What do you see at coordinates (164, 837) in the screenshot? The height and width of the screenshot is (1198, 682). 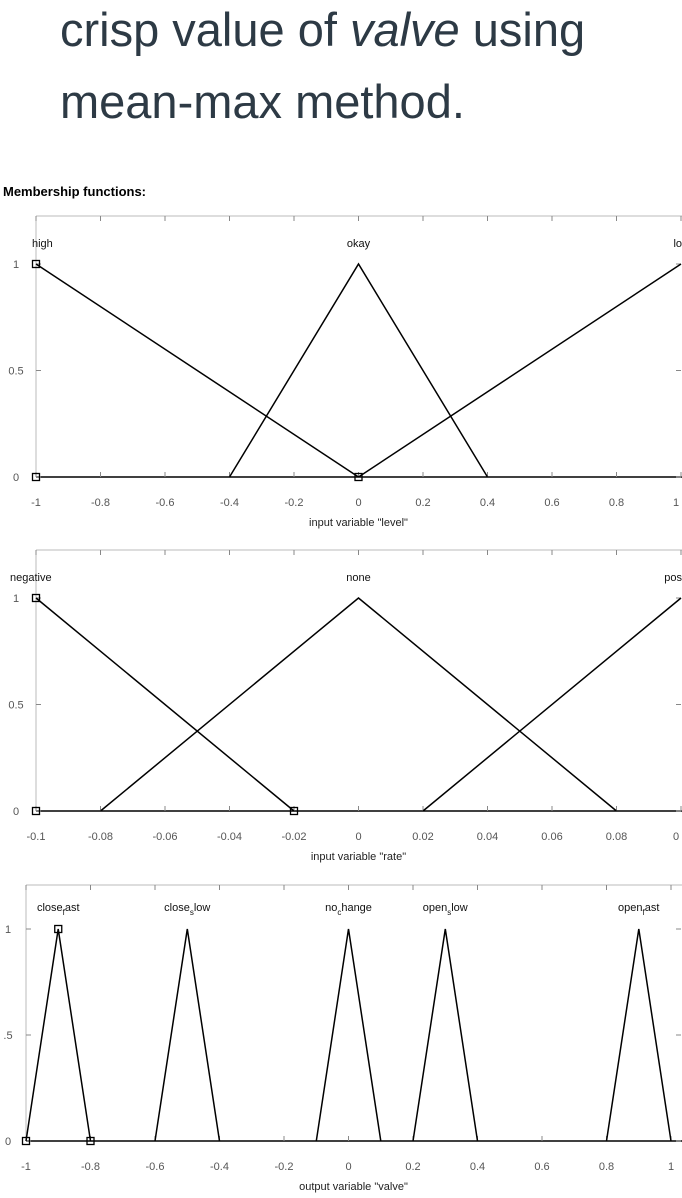 I see `x-tick-label: -0.06` at bounding box center [164, 837].